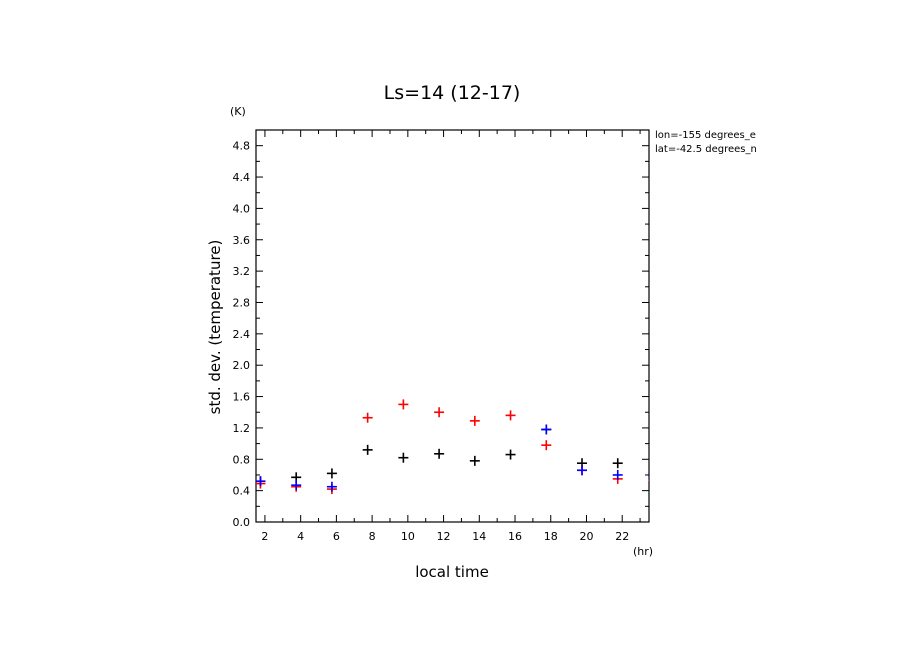  I want to click on annotation-lon: lon=-155 degrees_e, so click(705, 135).